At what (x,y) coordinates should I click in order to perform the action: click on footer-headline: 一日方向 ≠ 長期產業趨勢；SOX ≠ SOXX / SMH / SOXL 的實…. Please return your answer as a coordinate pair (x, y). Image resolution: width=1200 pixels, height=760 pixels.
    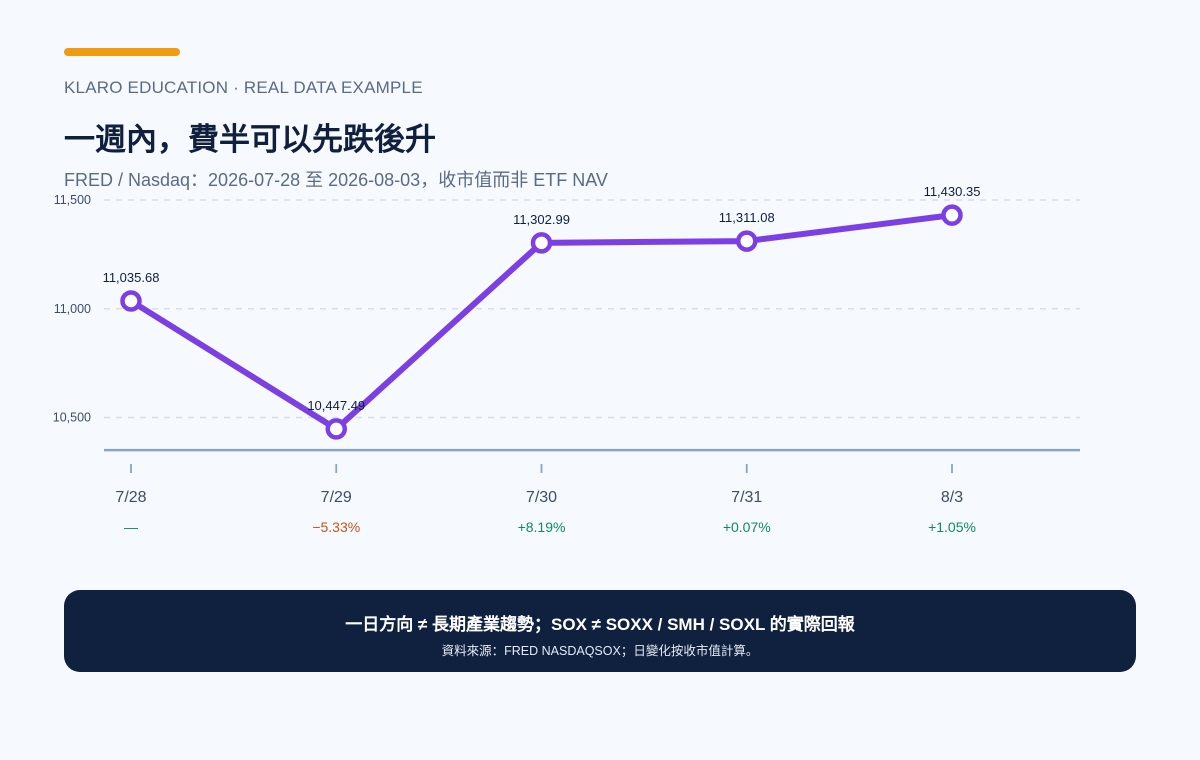
    Looking at the image, I should click on (600, 624).